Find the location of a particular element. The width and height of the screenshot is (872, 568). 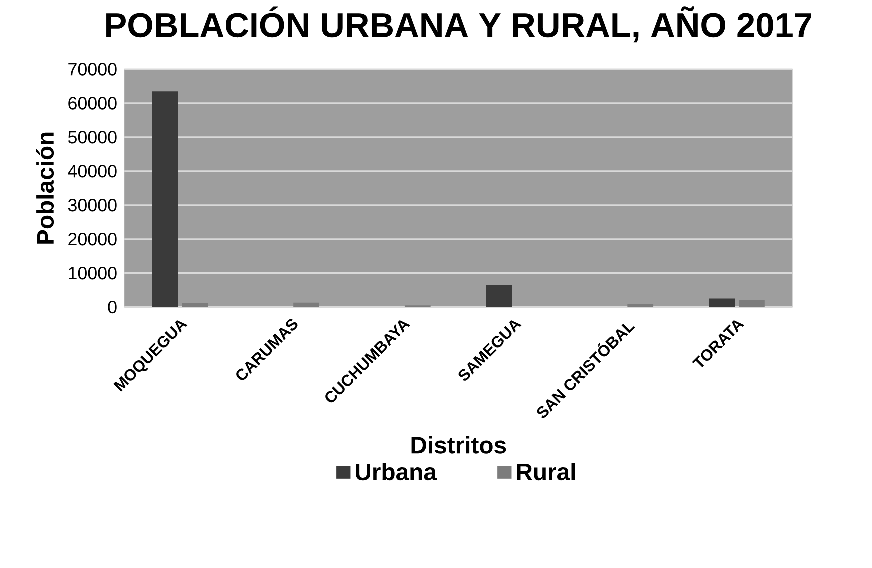

y-tick-label: 40000 is located at coordinates (92, 171).